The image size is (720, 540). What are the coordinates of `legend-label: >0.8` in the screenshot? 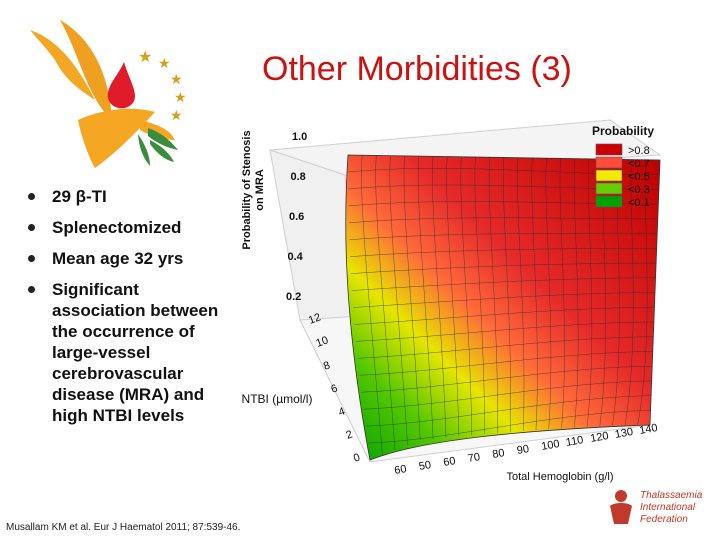 It's located at (639, 151).